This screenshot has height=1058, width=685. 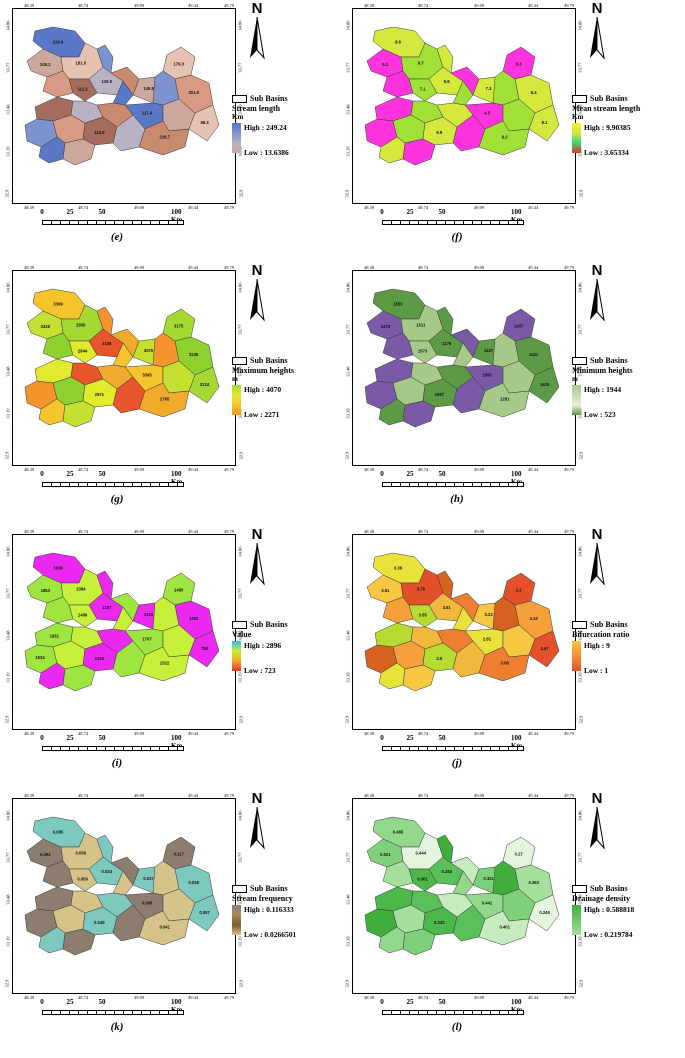 I want to click on basin-value-label: 1281, so click(x=505, y=399).